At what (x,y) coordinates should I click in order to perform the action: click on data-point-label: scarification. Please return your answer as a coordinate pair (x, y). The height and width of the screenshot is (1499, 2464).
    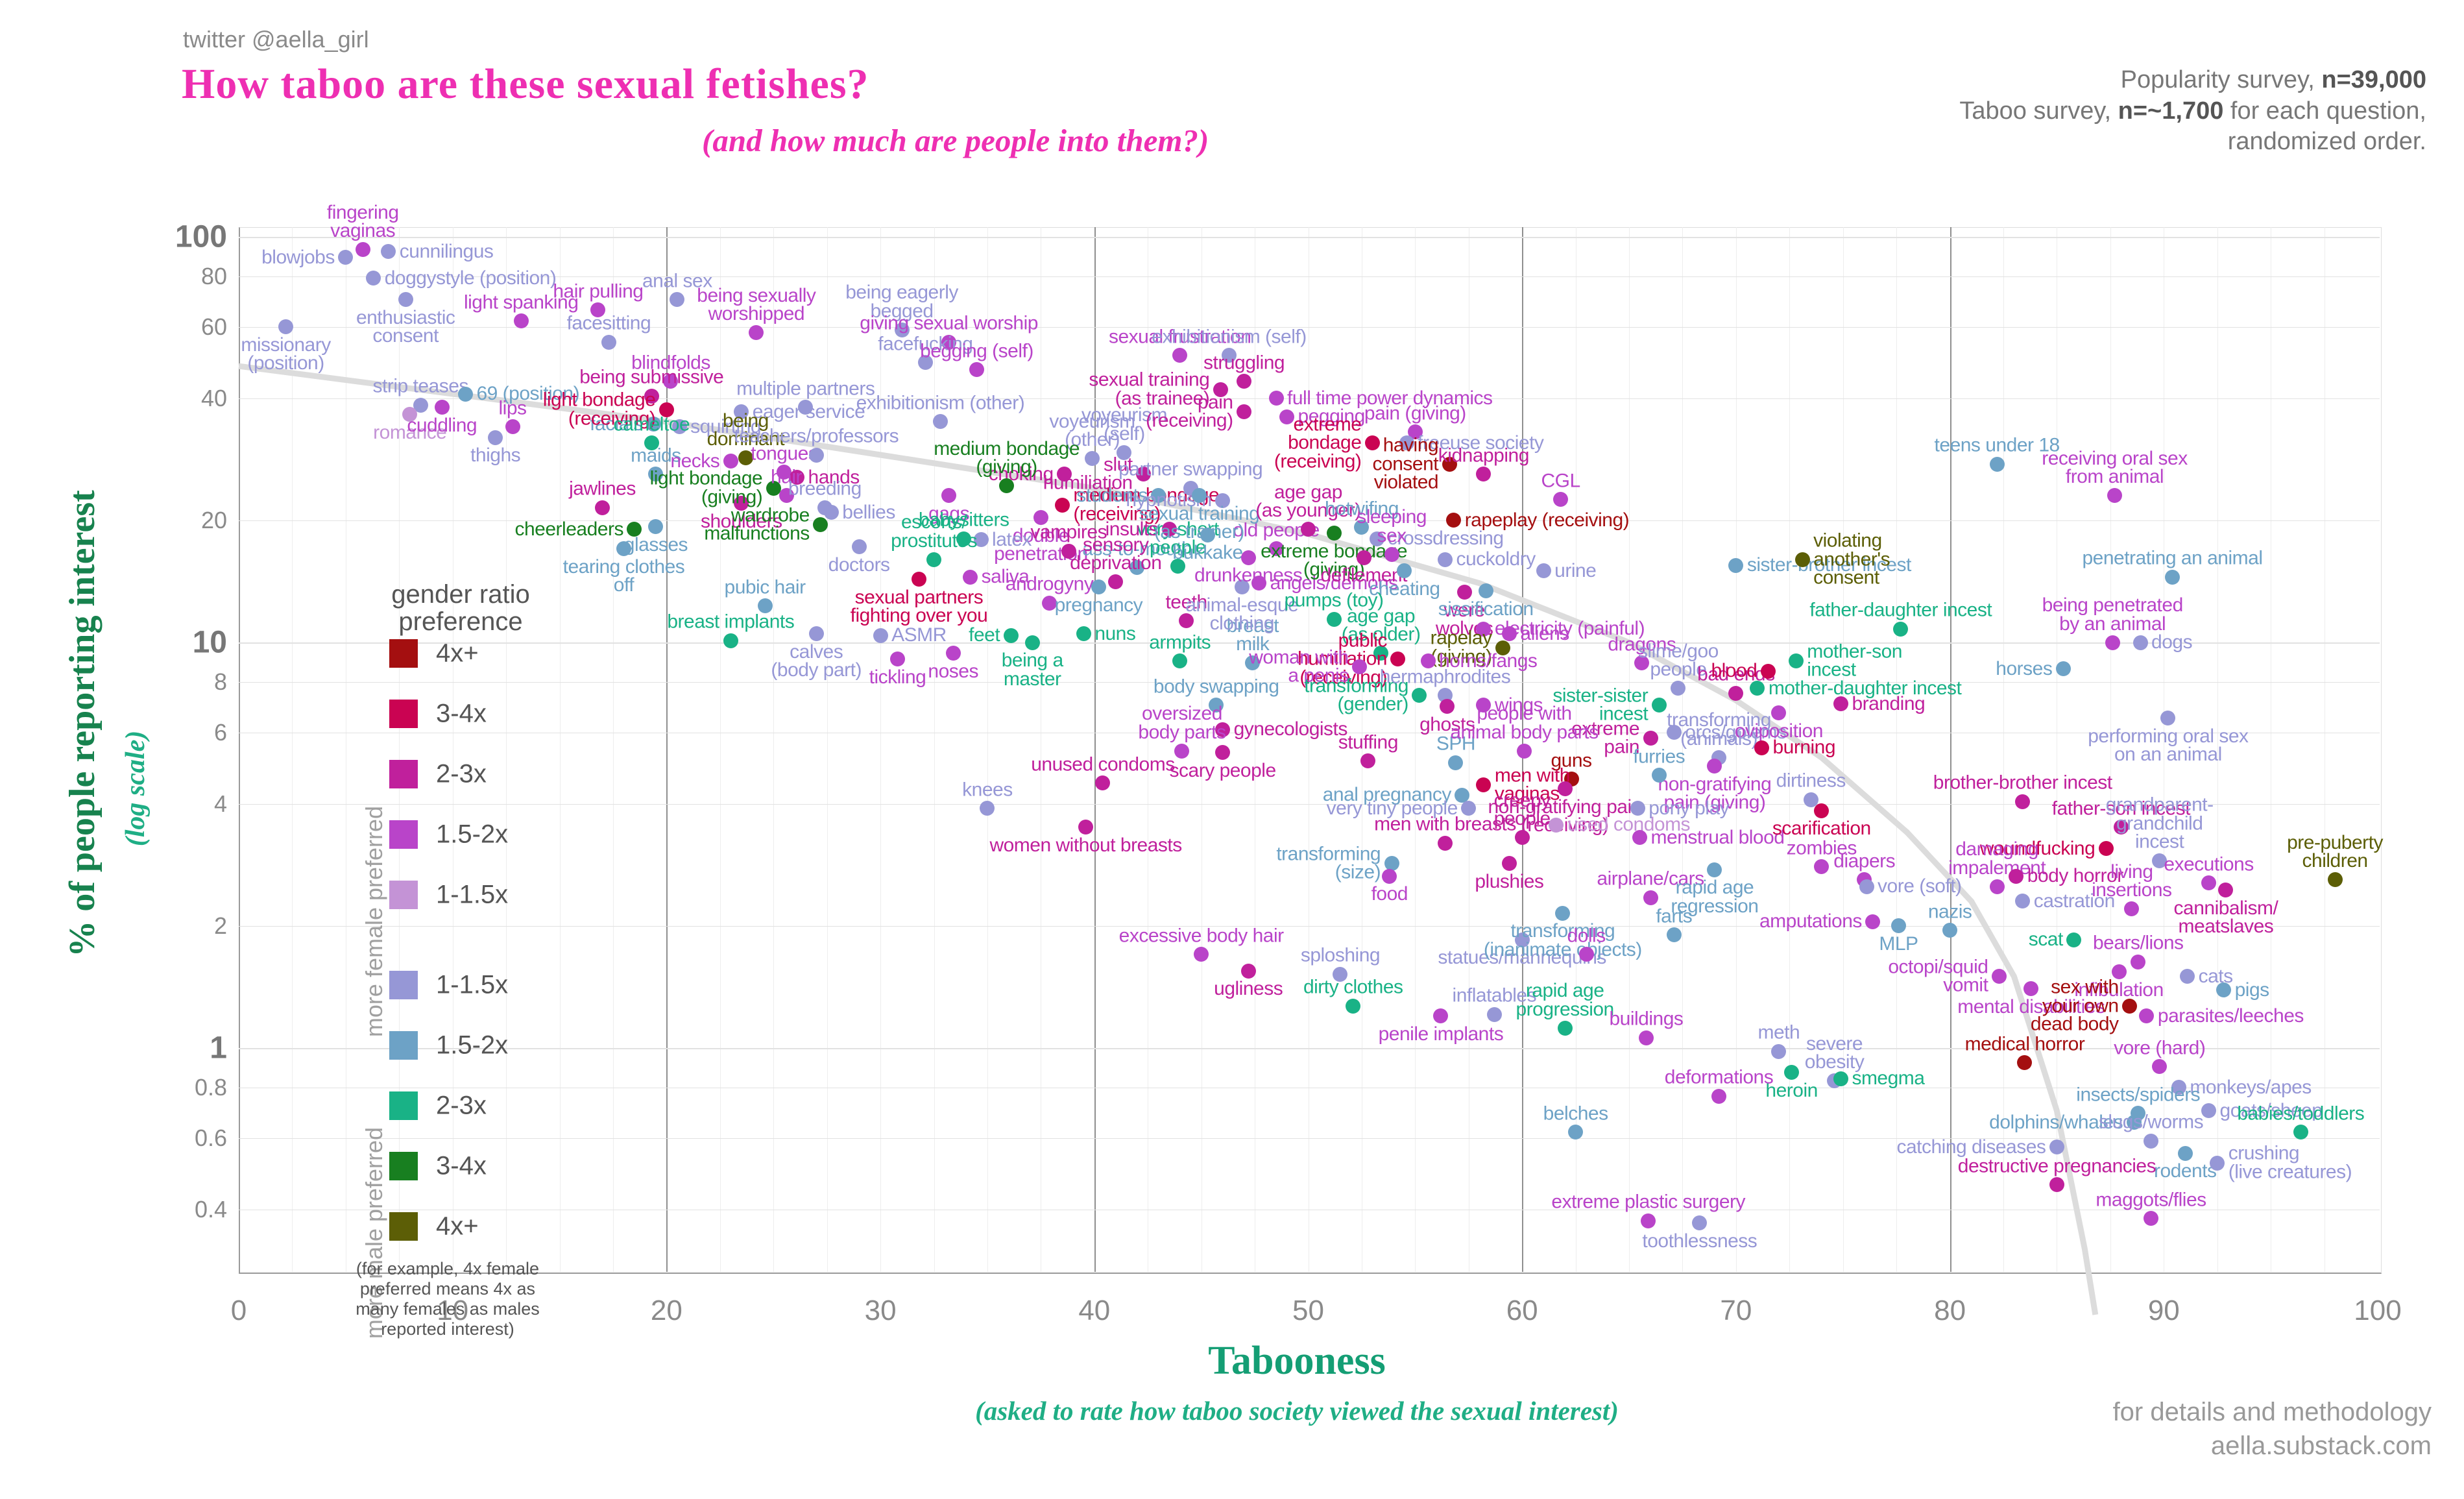
    Looking at the image, I should click on (1821, 829).